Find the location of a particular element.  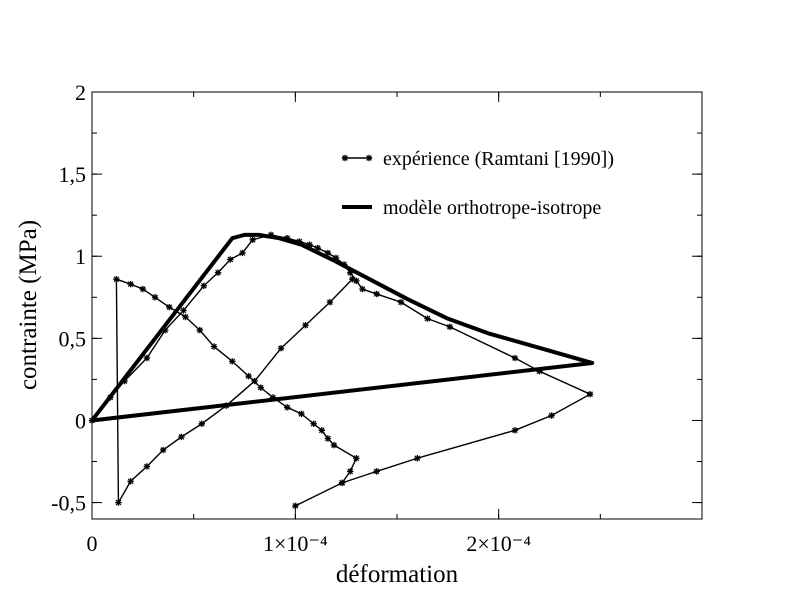

y-tick-label: 1 is located at coordinates (80, 256).